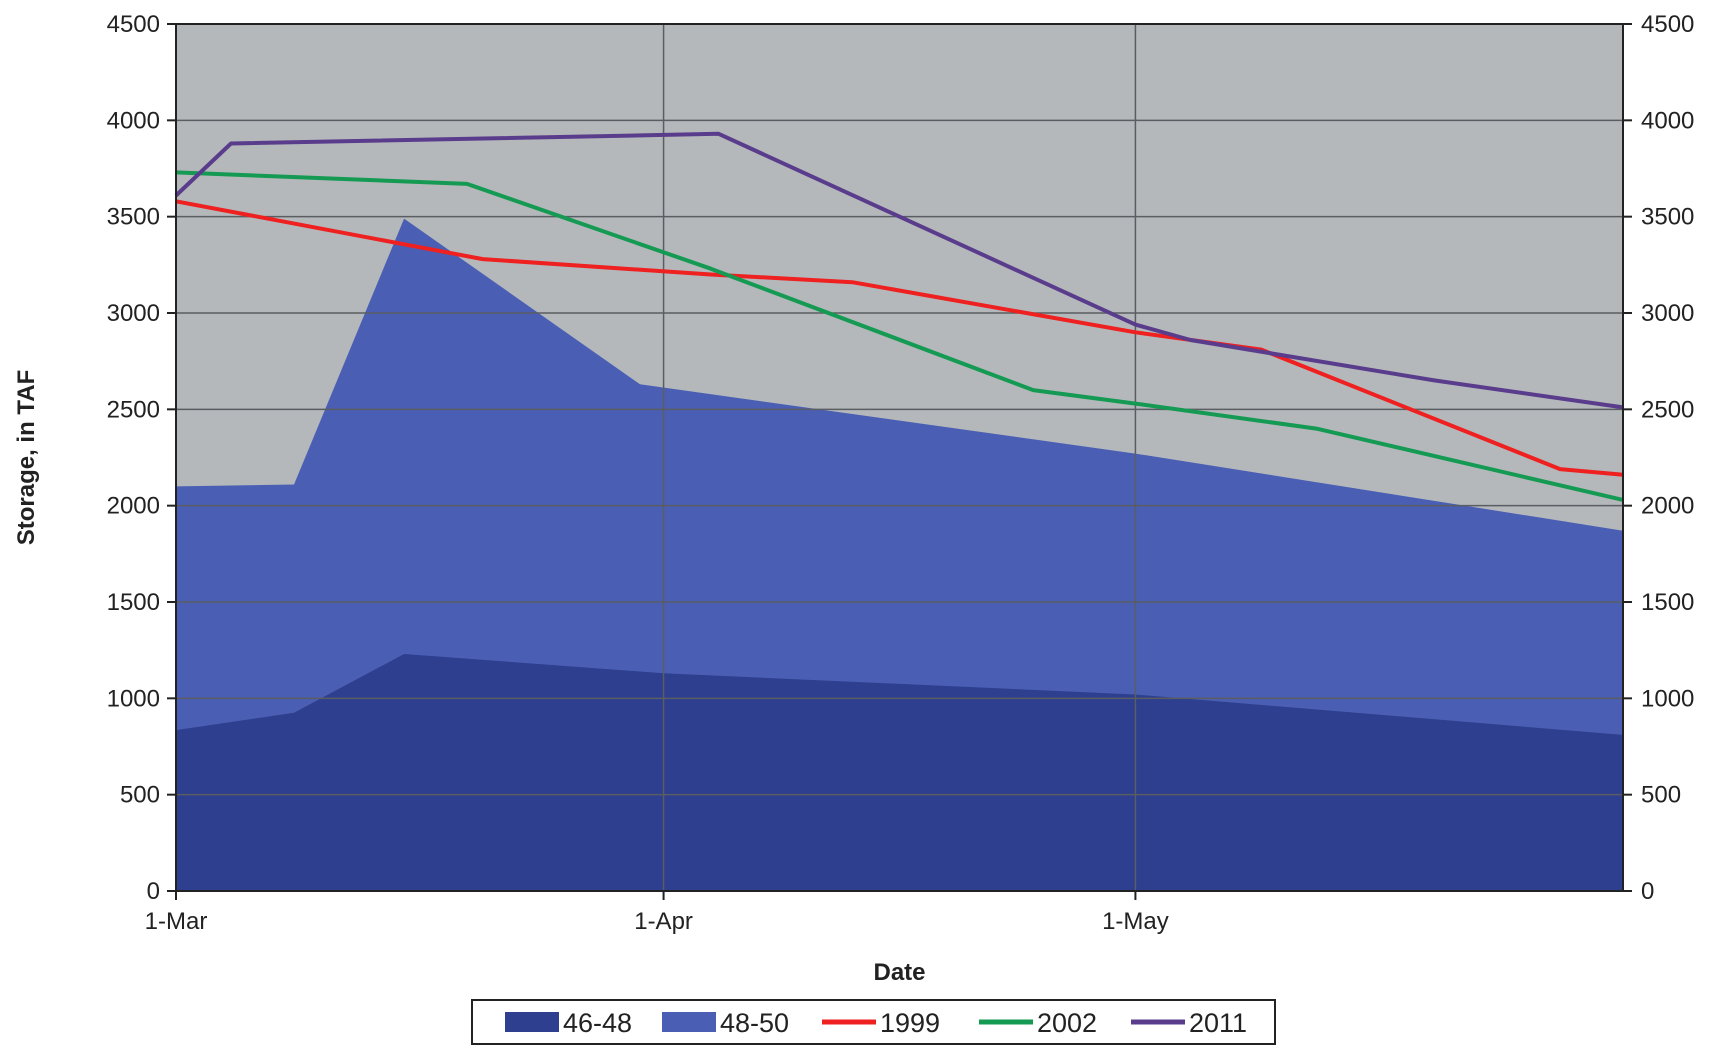 The height and width of the screenshot is (1047, 1729). What do you see at coordinates (140, 795) in the screenshot?
I see `y-tick-label: 500` at bounding box center [140, 795].